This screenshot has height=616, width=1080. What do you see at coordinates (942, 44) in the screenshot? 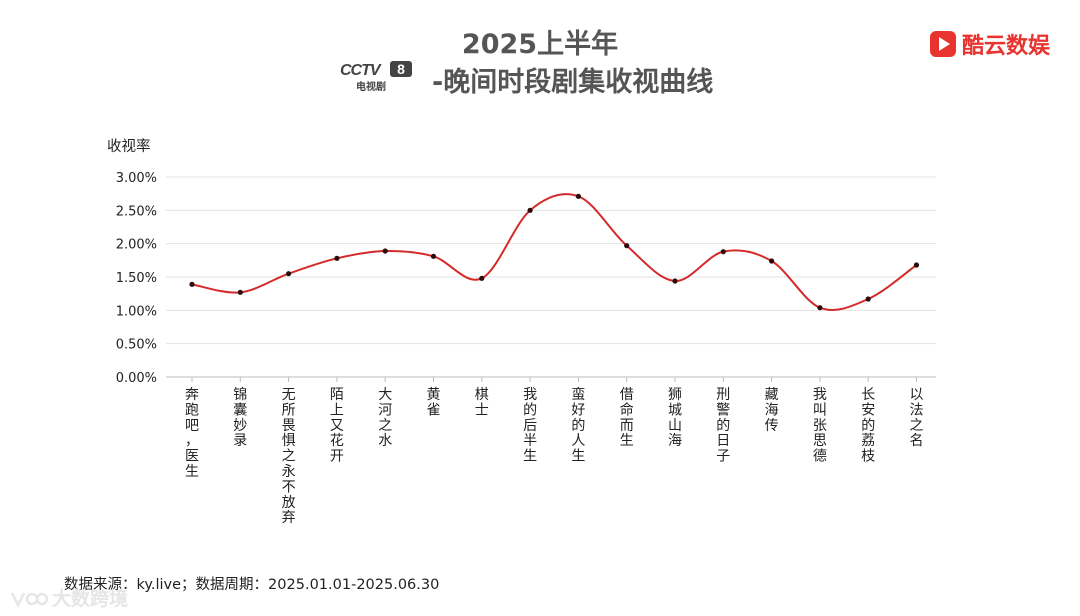
I see `play-icon` at bounding box center [942, 44].